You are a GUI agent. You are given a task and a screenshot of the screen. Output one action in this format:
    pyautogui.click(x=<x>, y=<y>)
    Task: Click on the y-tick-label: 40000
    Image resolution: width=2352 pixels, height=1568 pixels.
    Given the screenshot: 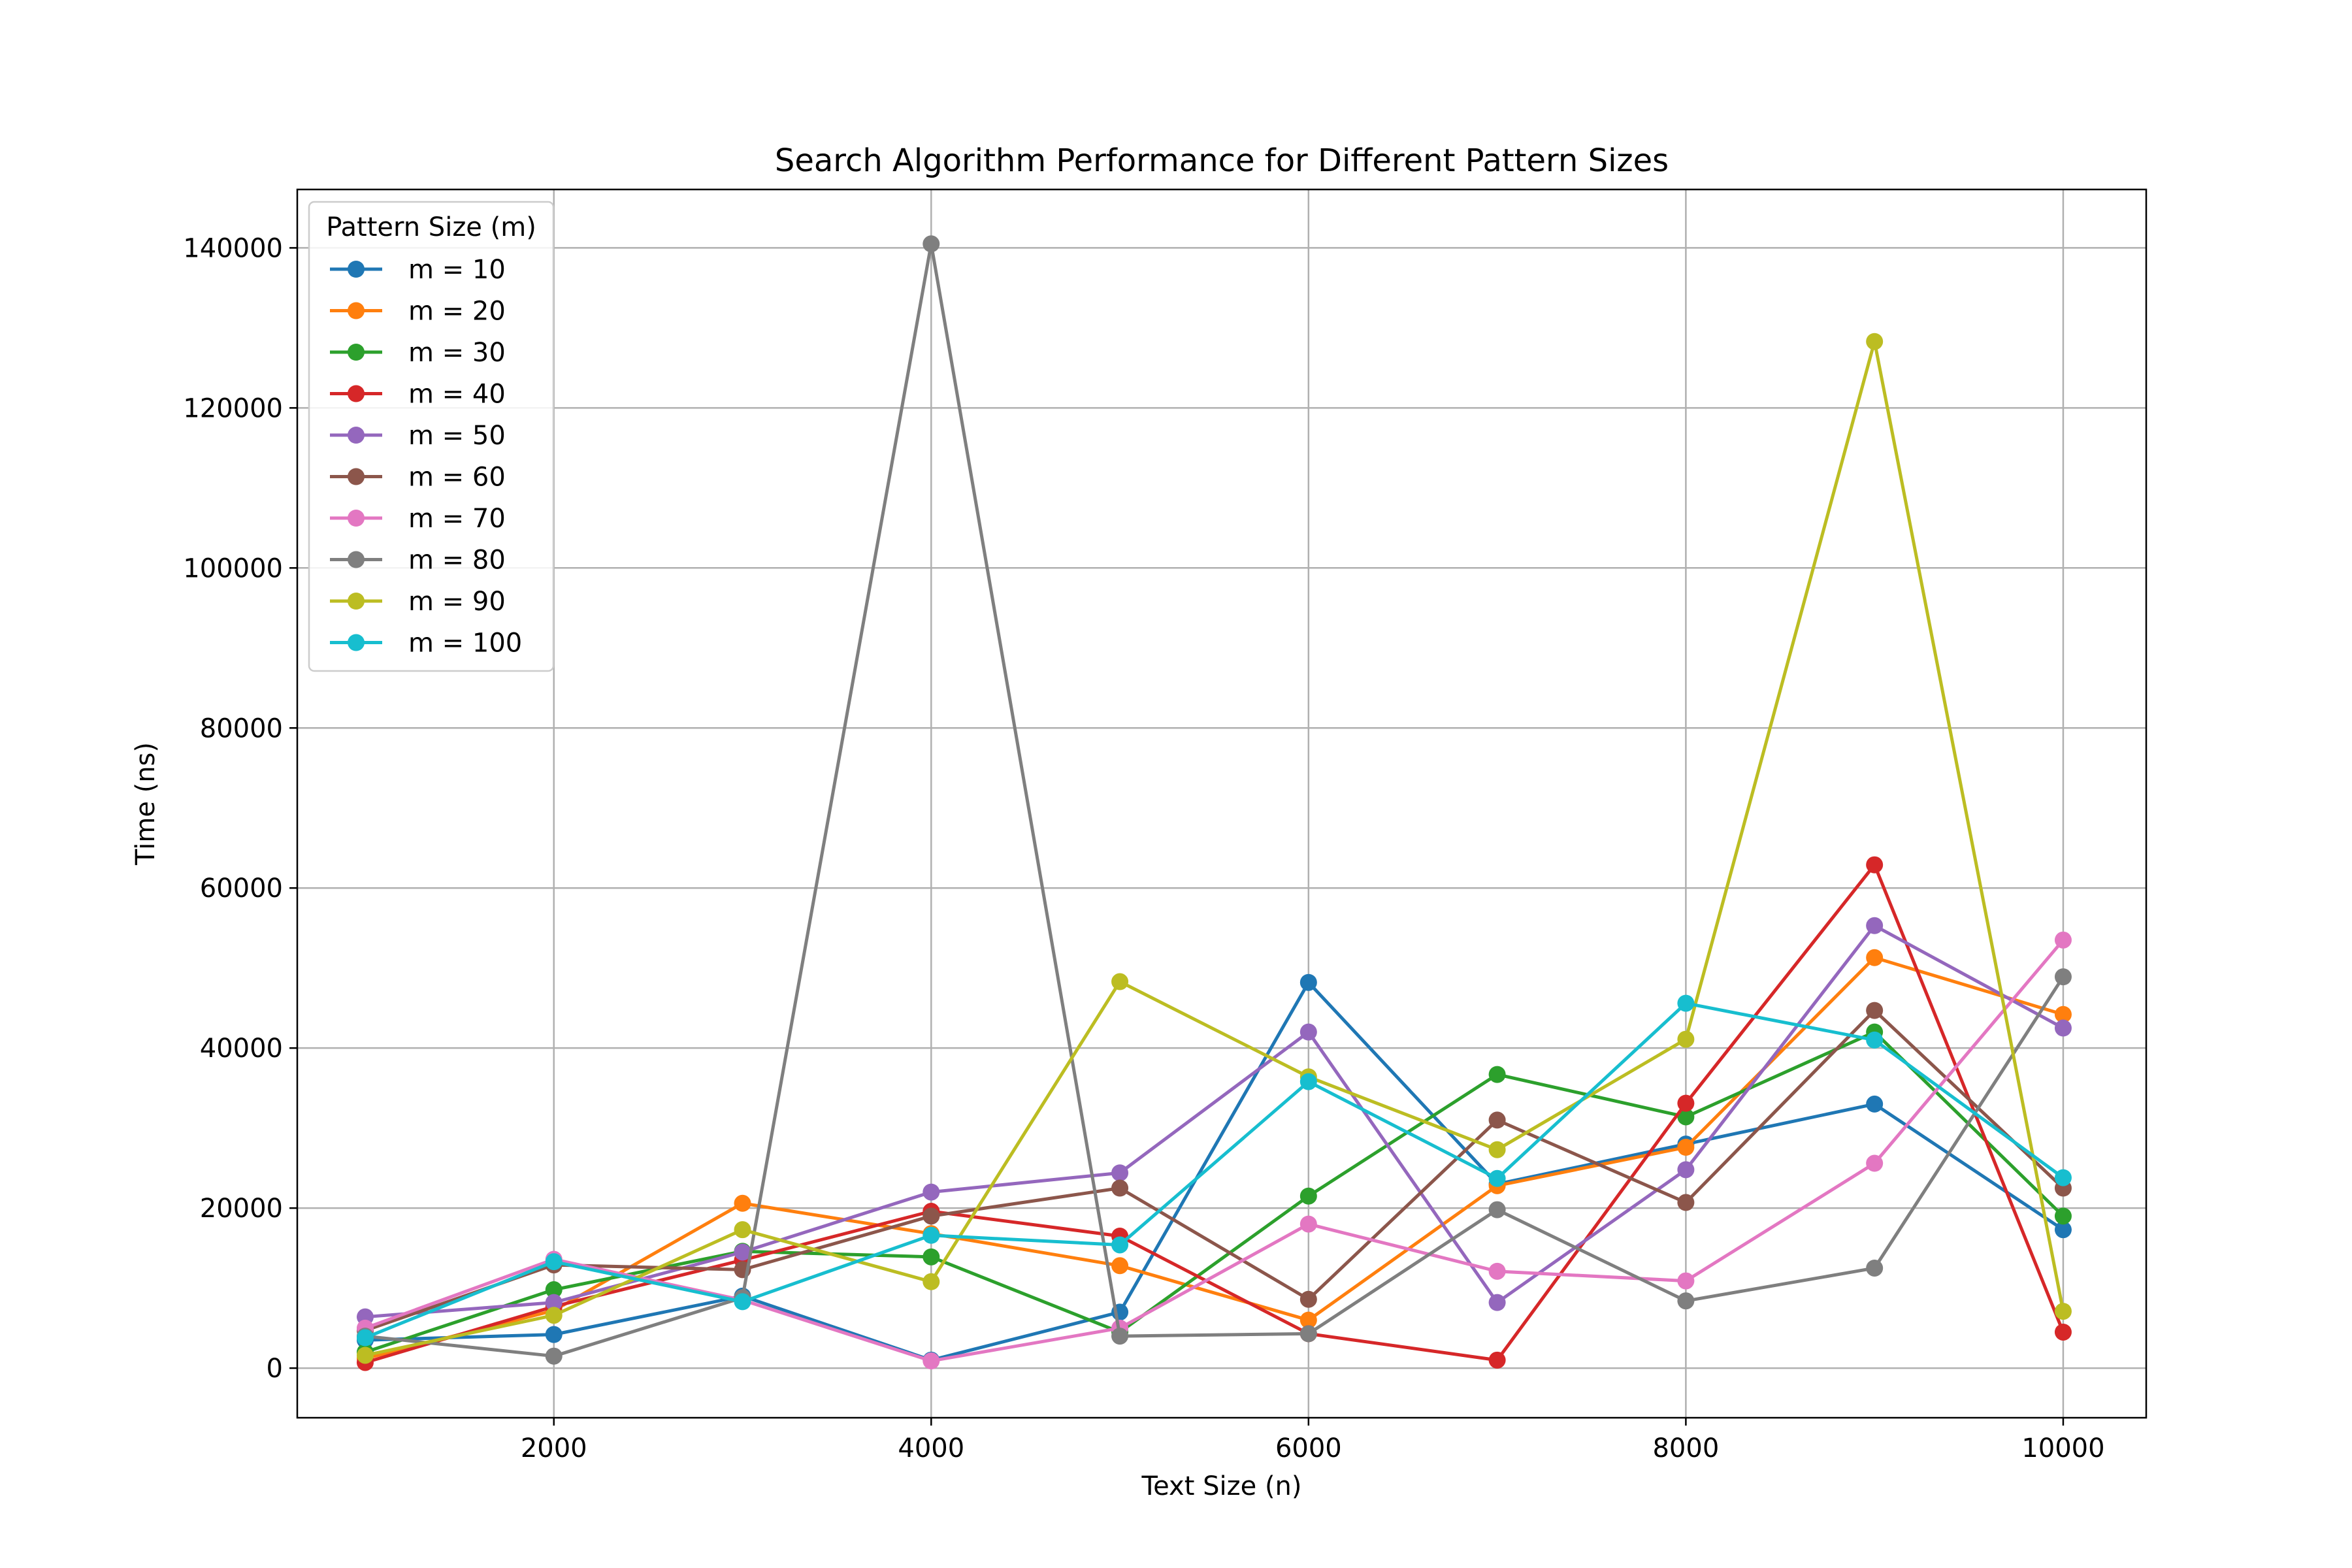 What is the action you would take?
    pyautogui.click(x=241, y=1049)
    